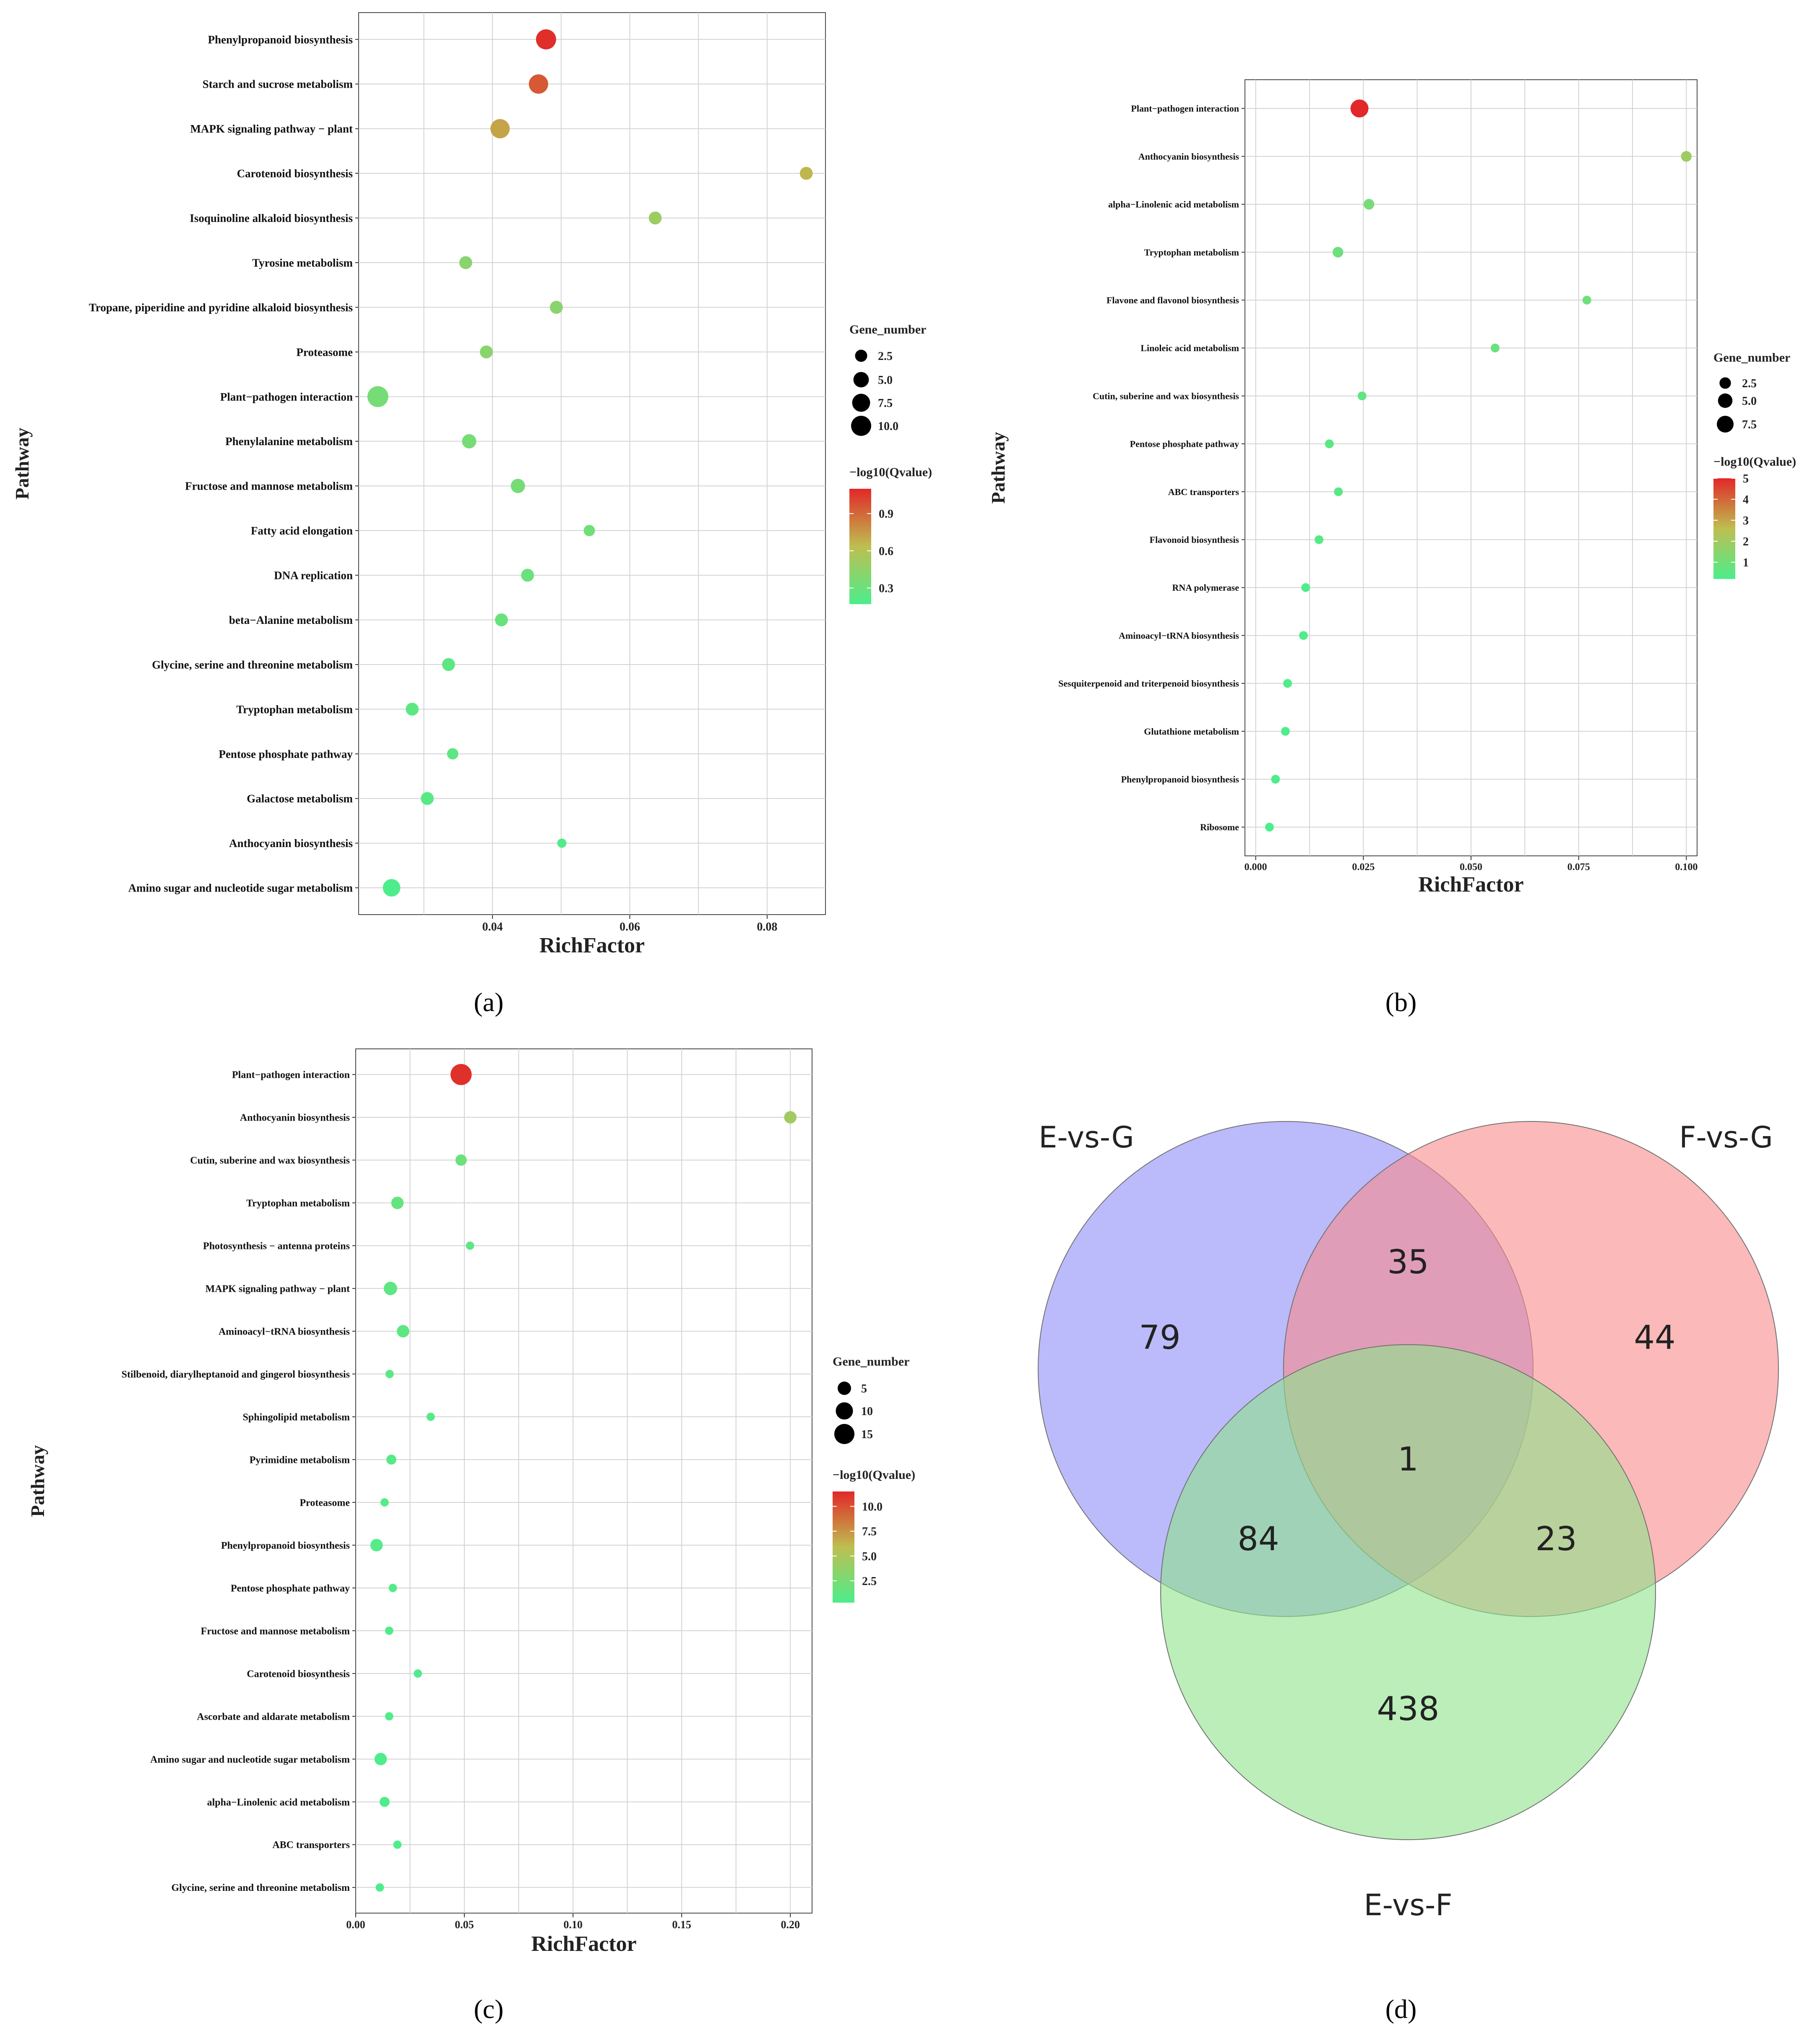 The height and width of the screenshot is (2031, 1820). Describe the element at coordinates (886, 551) in the screenshot. I see `color-legend-label: 0.6` at that location.